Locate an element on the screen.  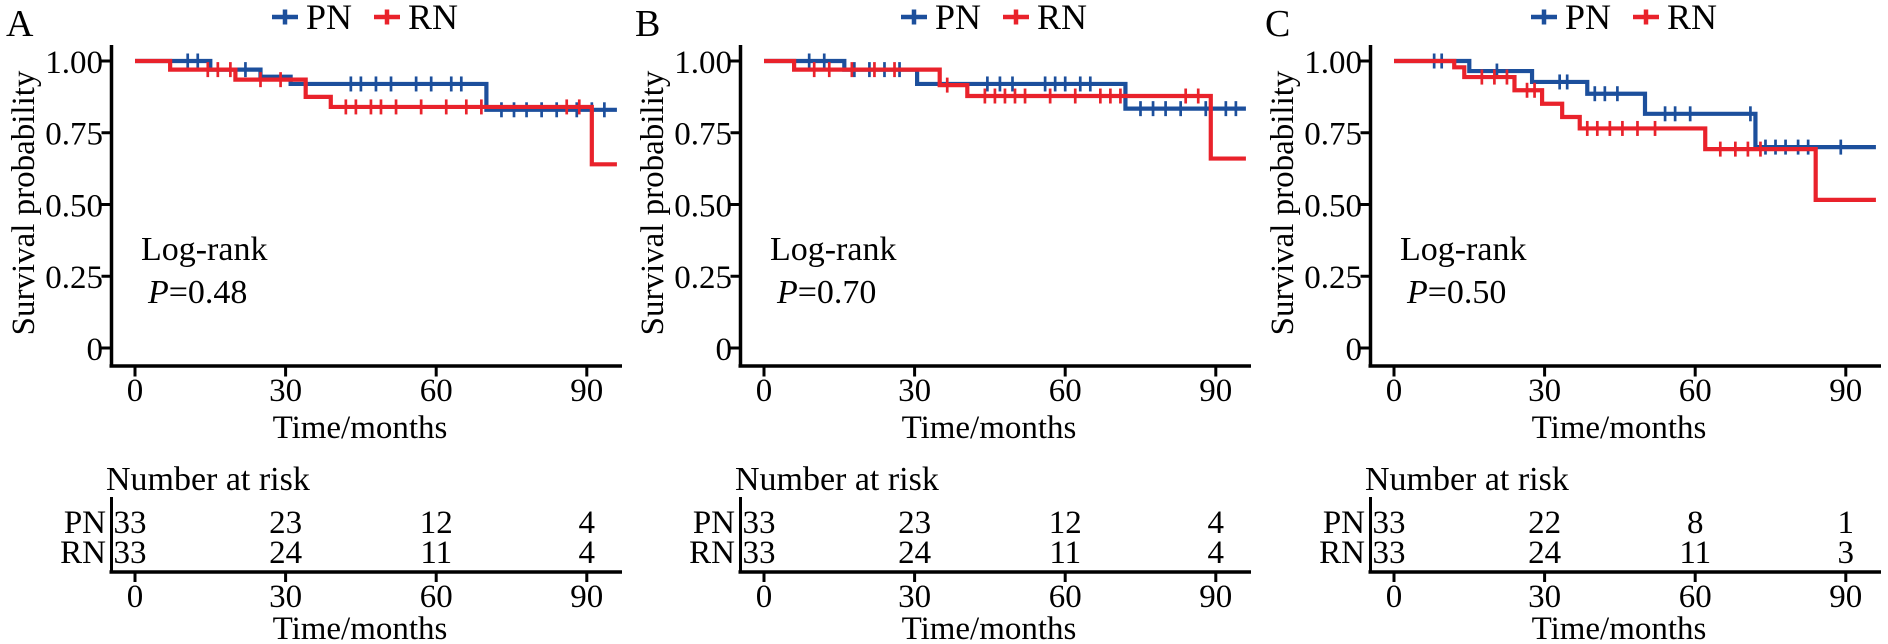
panel-letter: A is located at coordinates (20, 24).